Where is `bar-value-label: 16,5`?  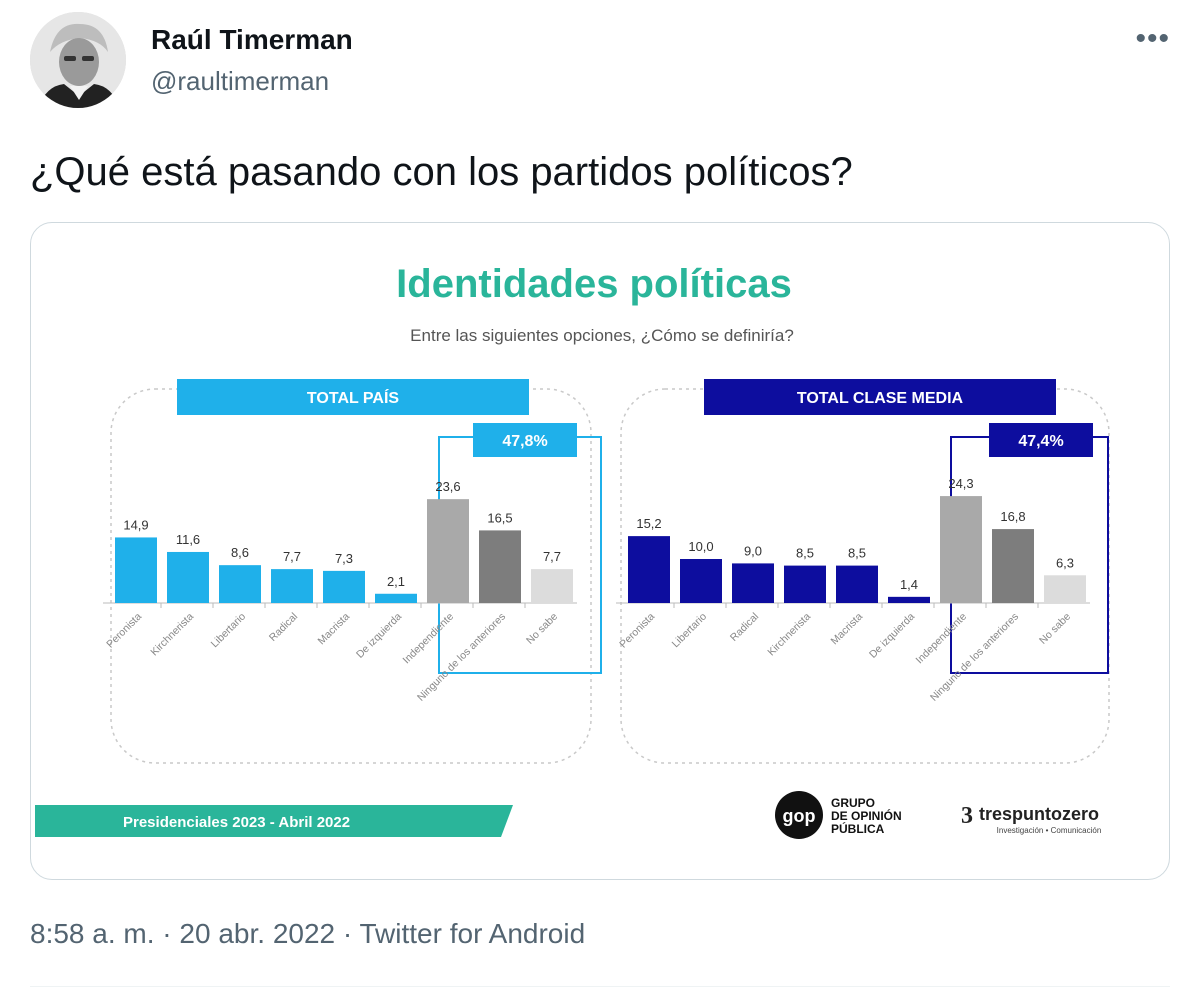 bar-value-label: 16,5 is located at coordinates (499, 517).